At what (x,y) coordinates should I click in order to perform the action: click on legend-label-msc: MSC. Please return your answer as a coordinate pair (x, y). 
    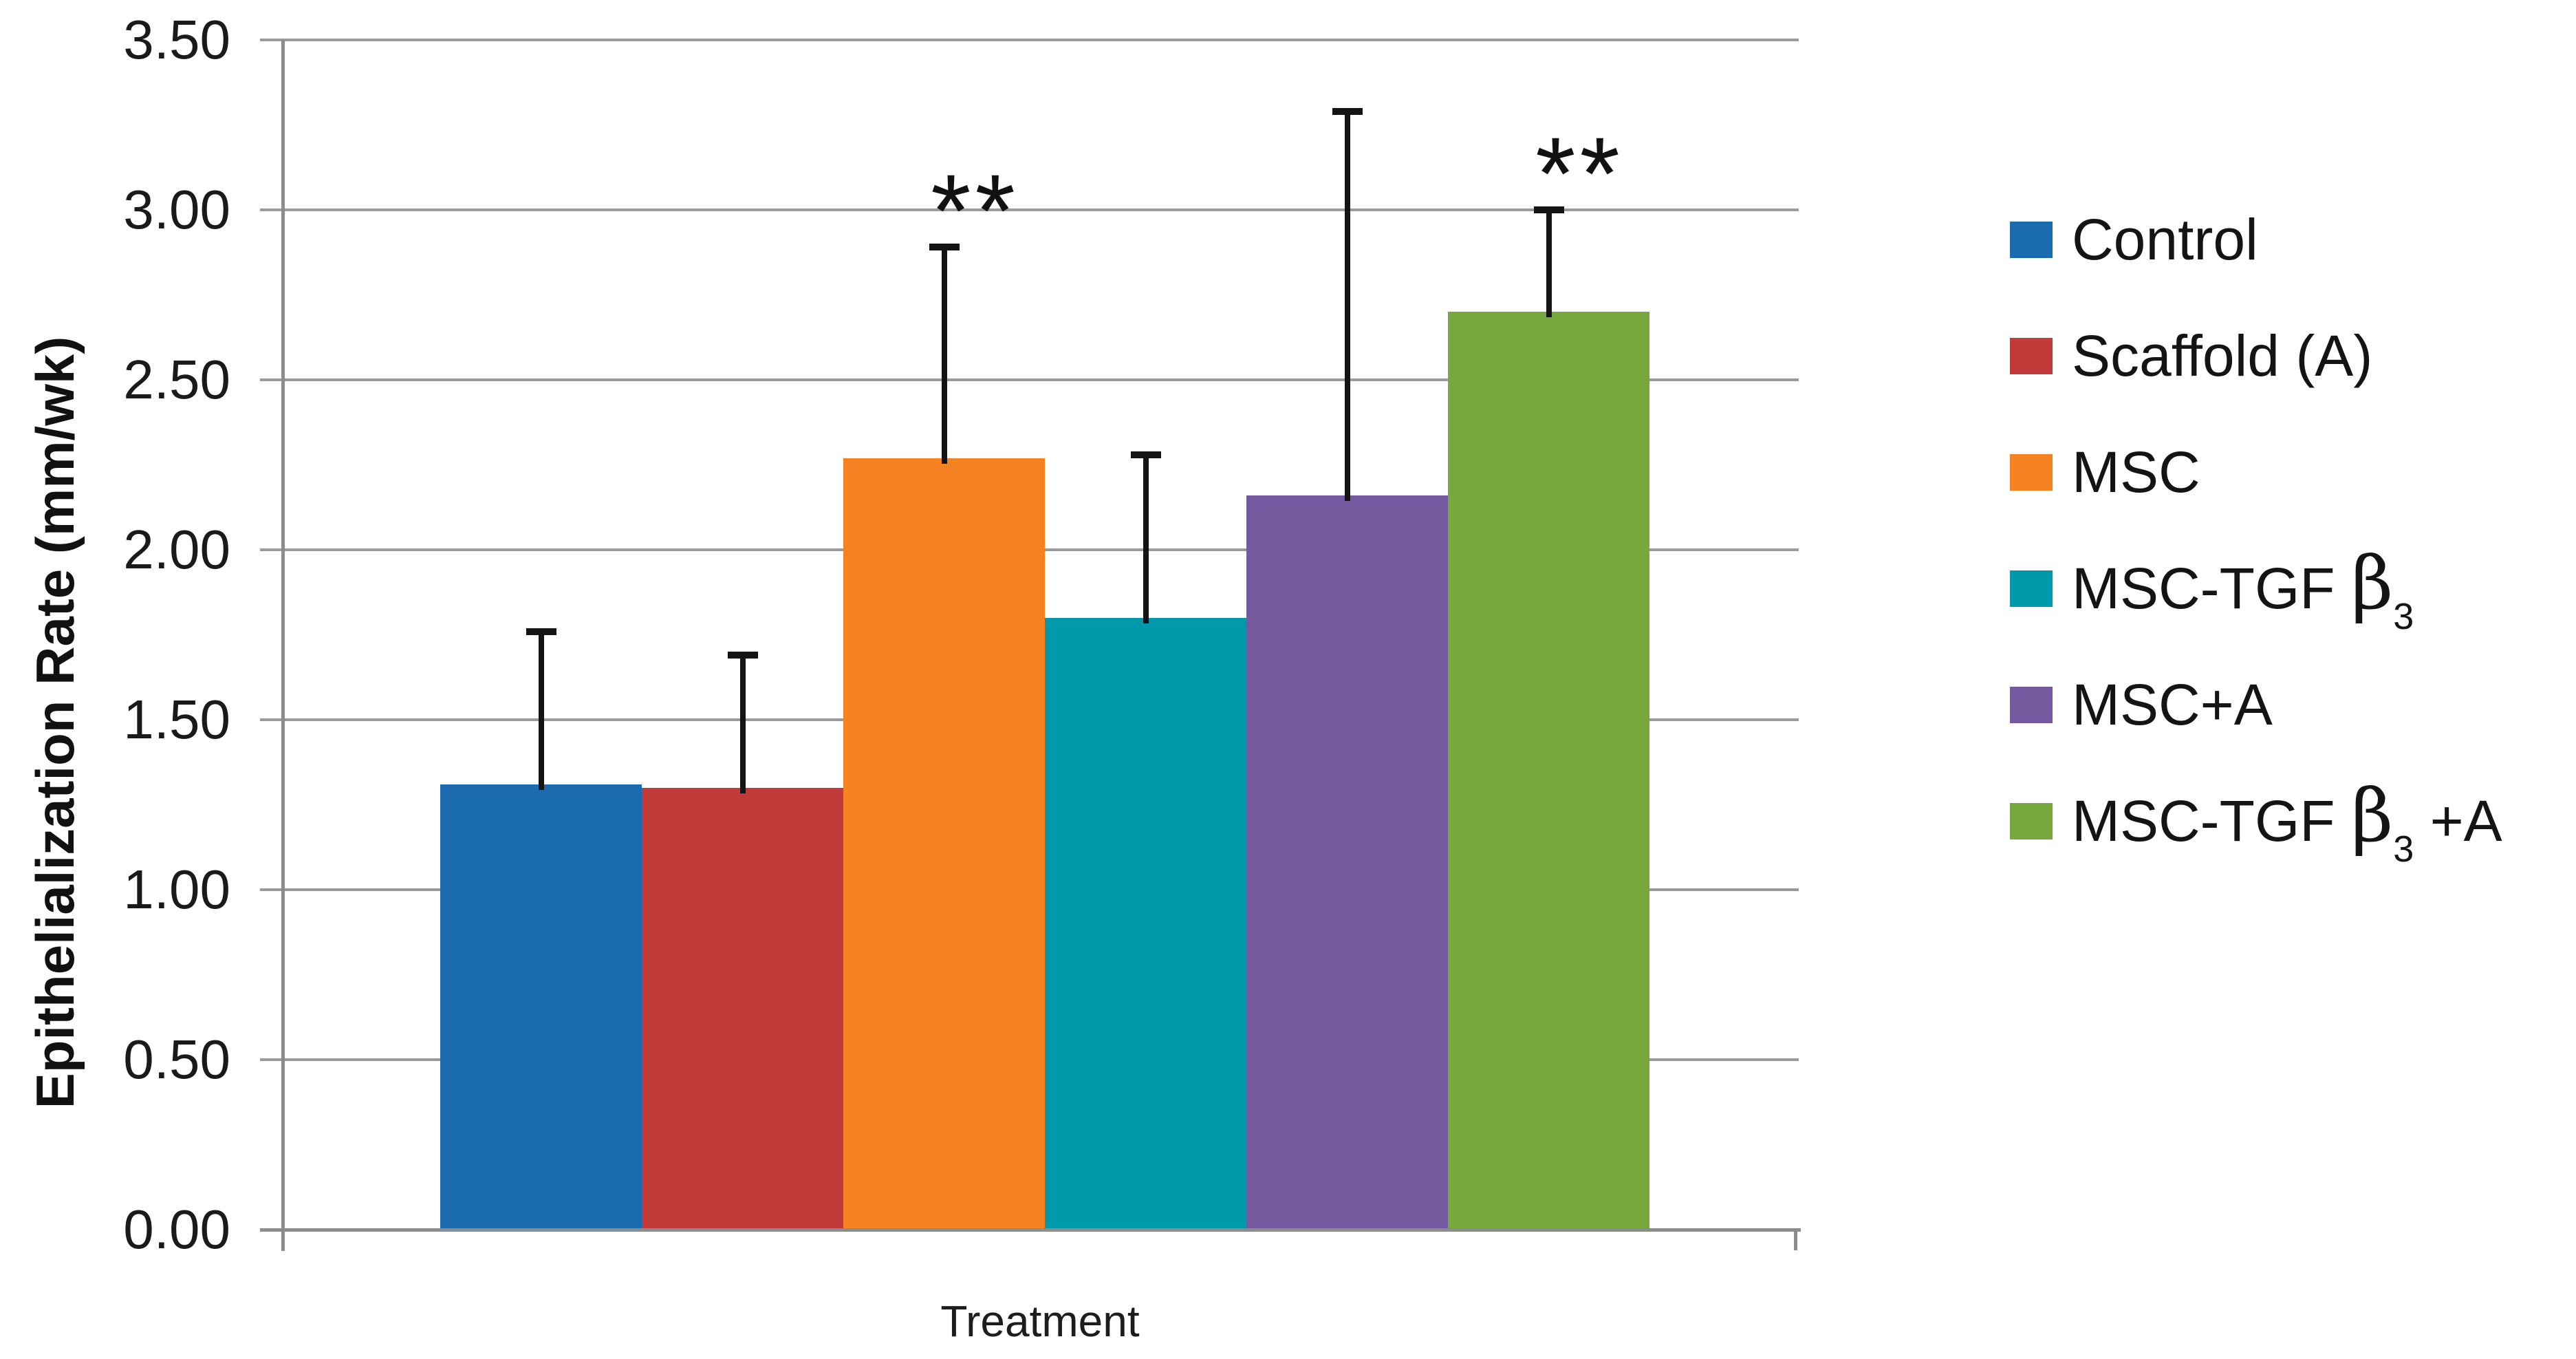
    Looking at the image, I should click on (2136, 472).